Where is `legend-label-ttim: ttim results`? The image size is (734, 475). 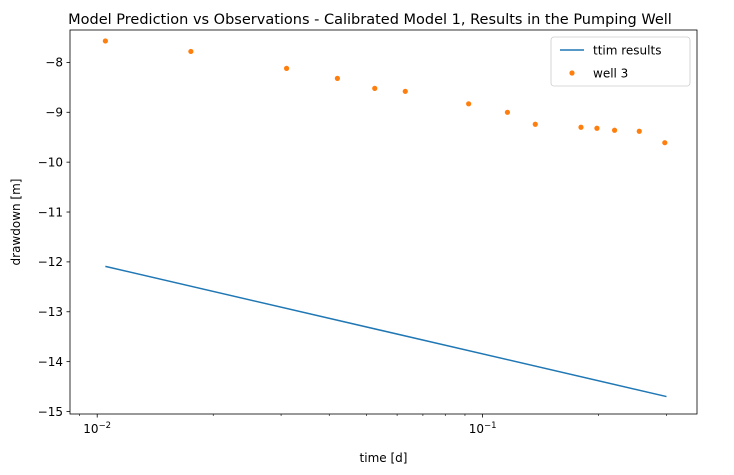 legend-label-ttim: ttim results is located at coordinates (627, 51).